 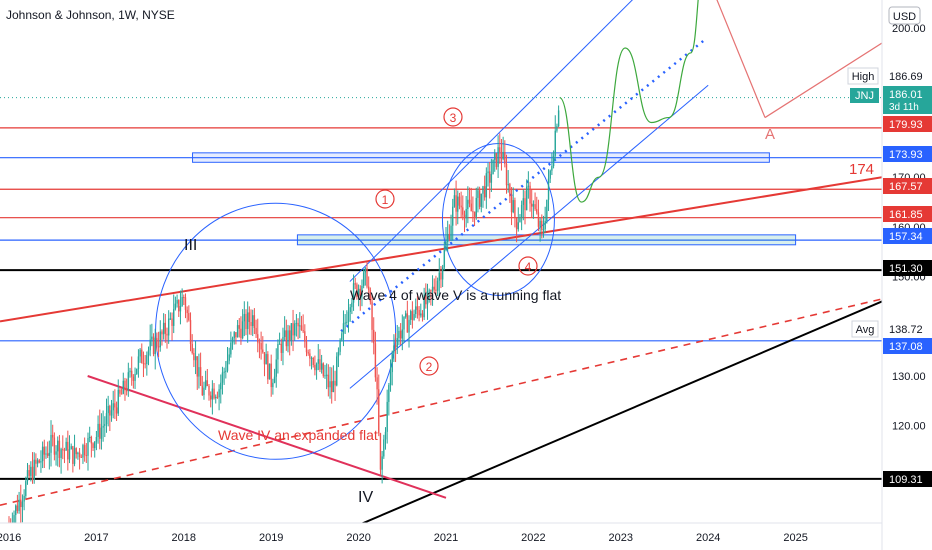 I want to click on price-tag-value: 138.72, so click(x=906, y=330).